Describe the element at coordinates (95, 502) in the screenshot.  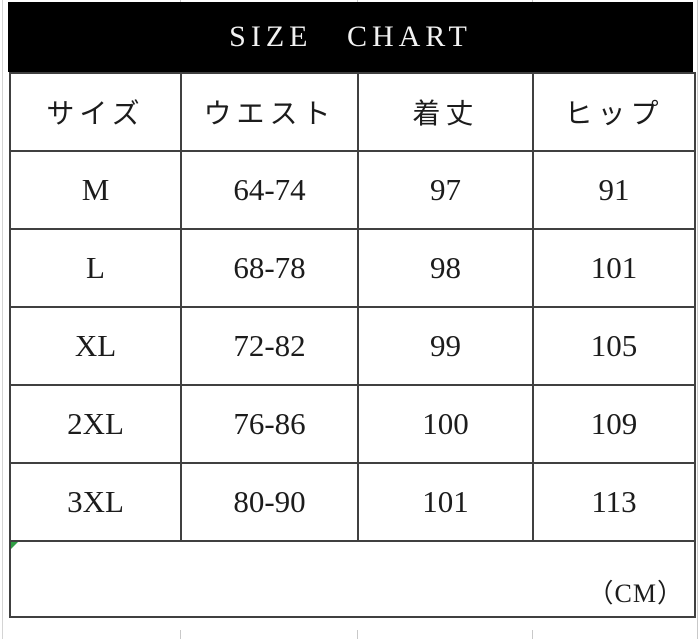
I see `cell-size: 3XL` at that location.